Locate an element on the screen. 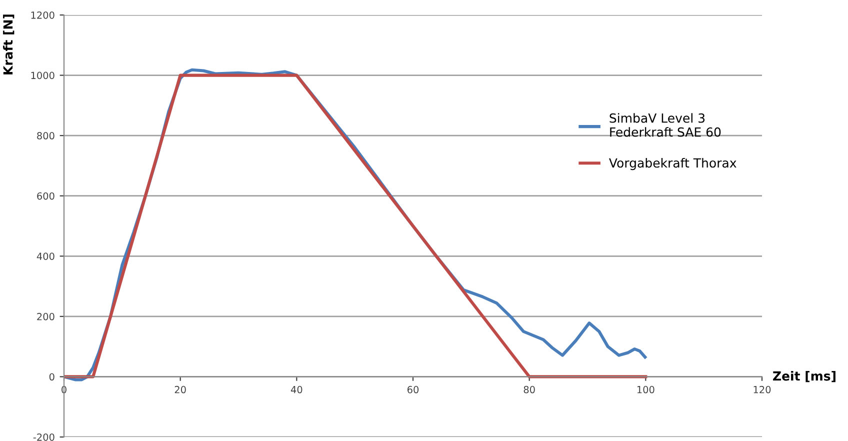 Image resolution: width=848 pixels, height=441 pixels. x-tick-label: 20 is located at coordinates (180, 390).